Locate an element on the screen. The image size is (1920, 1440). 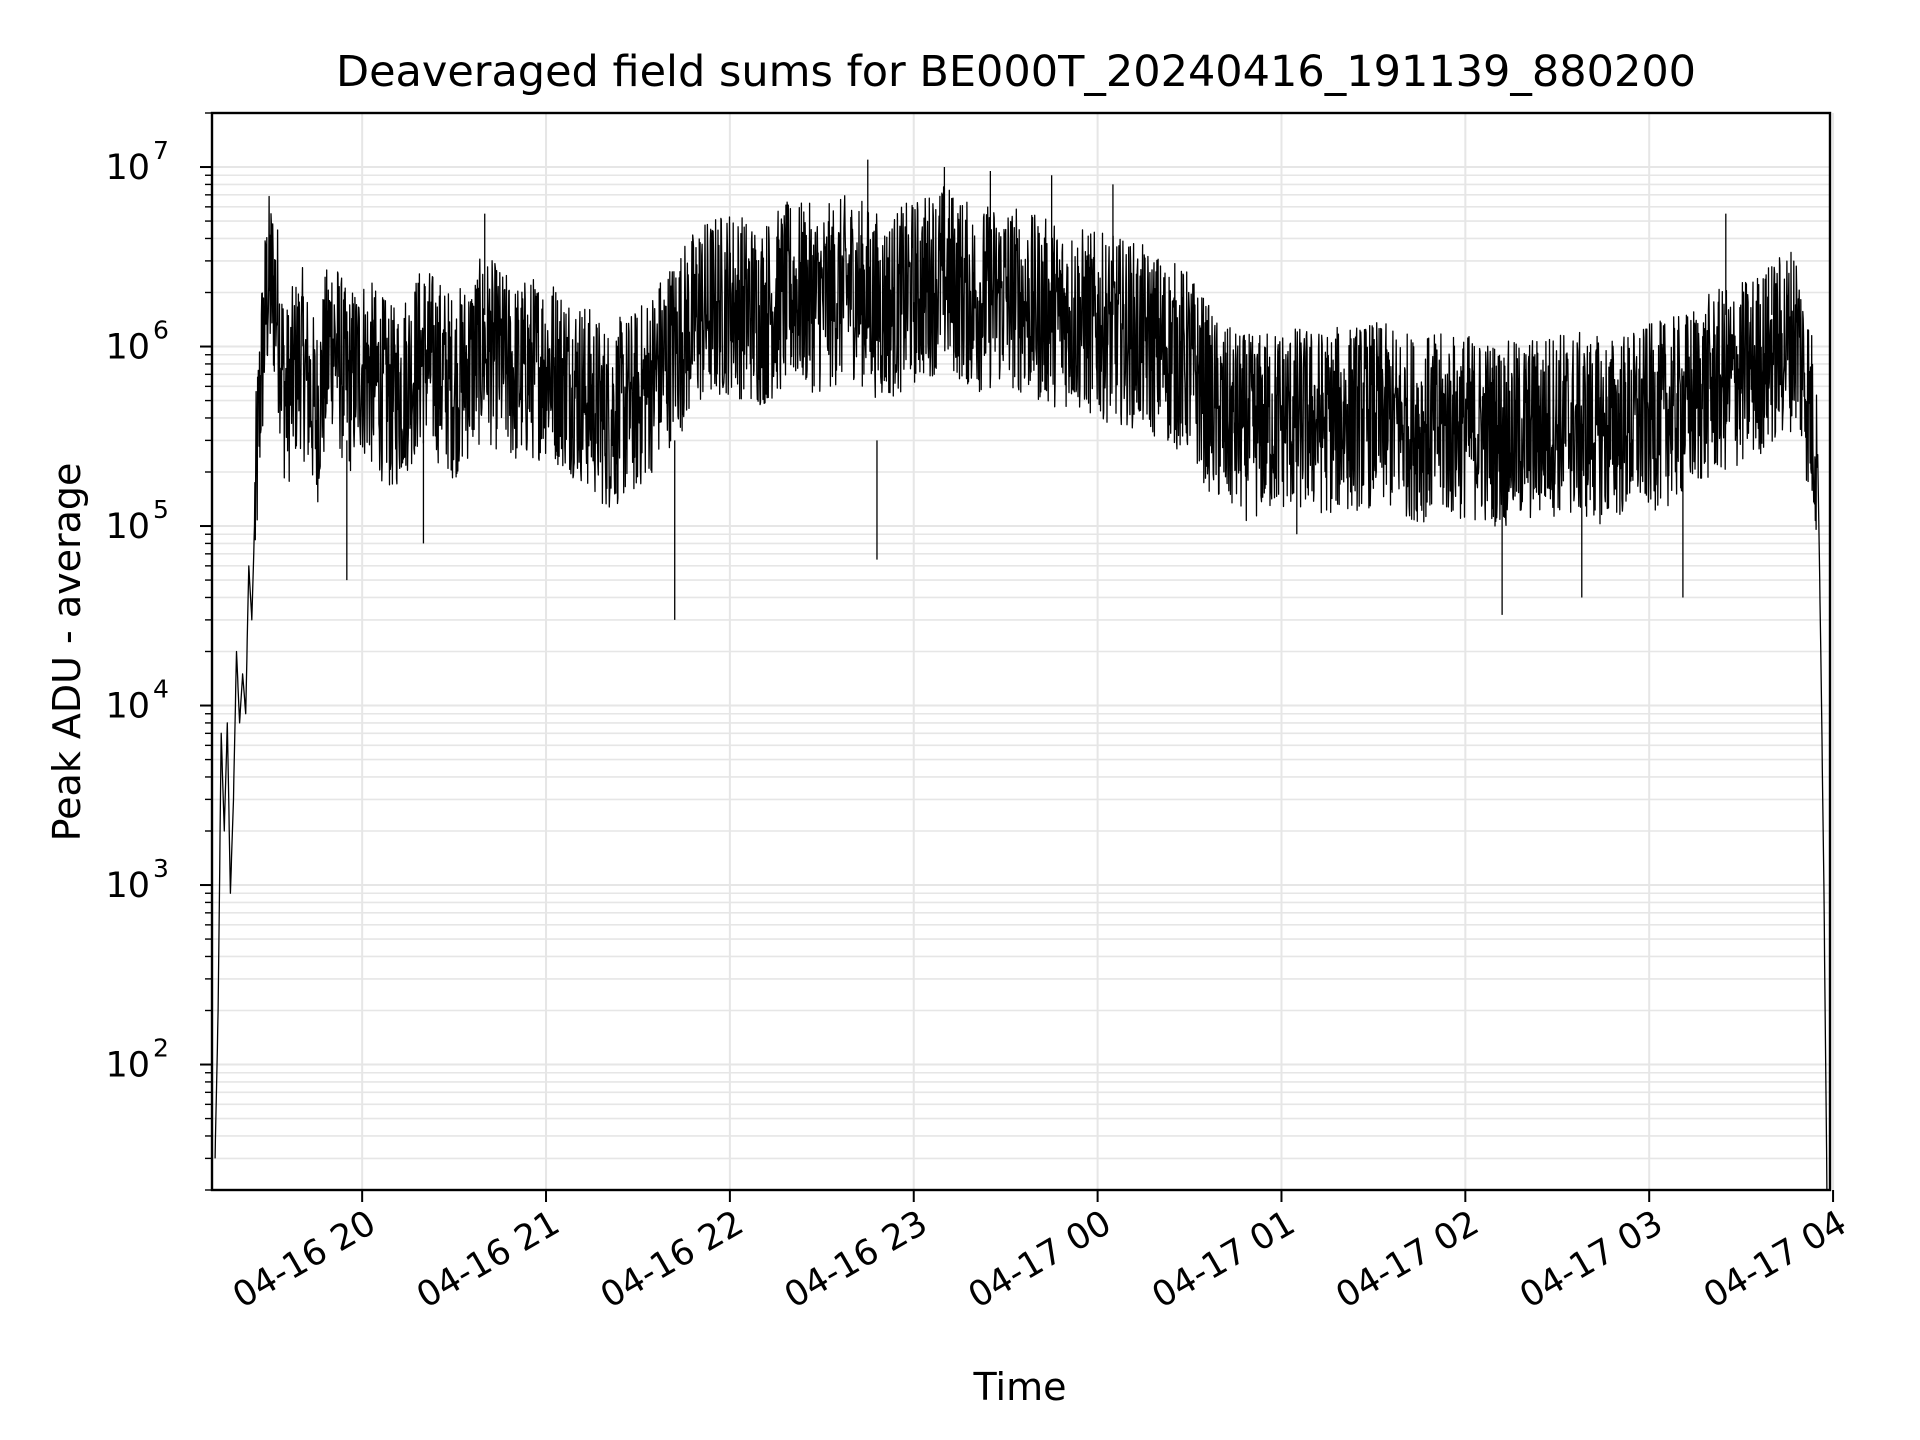
y-axis-label: Peak ADU - average is located at coordinates (67, 652).